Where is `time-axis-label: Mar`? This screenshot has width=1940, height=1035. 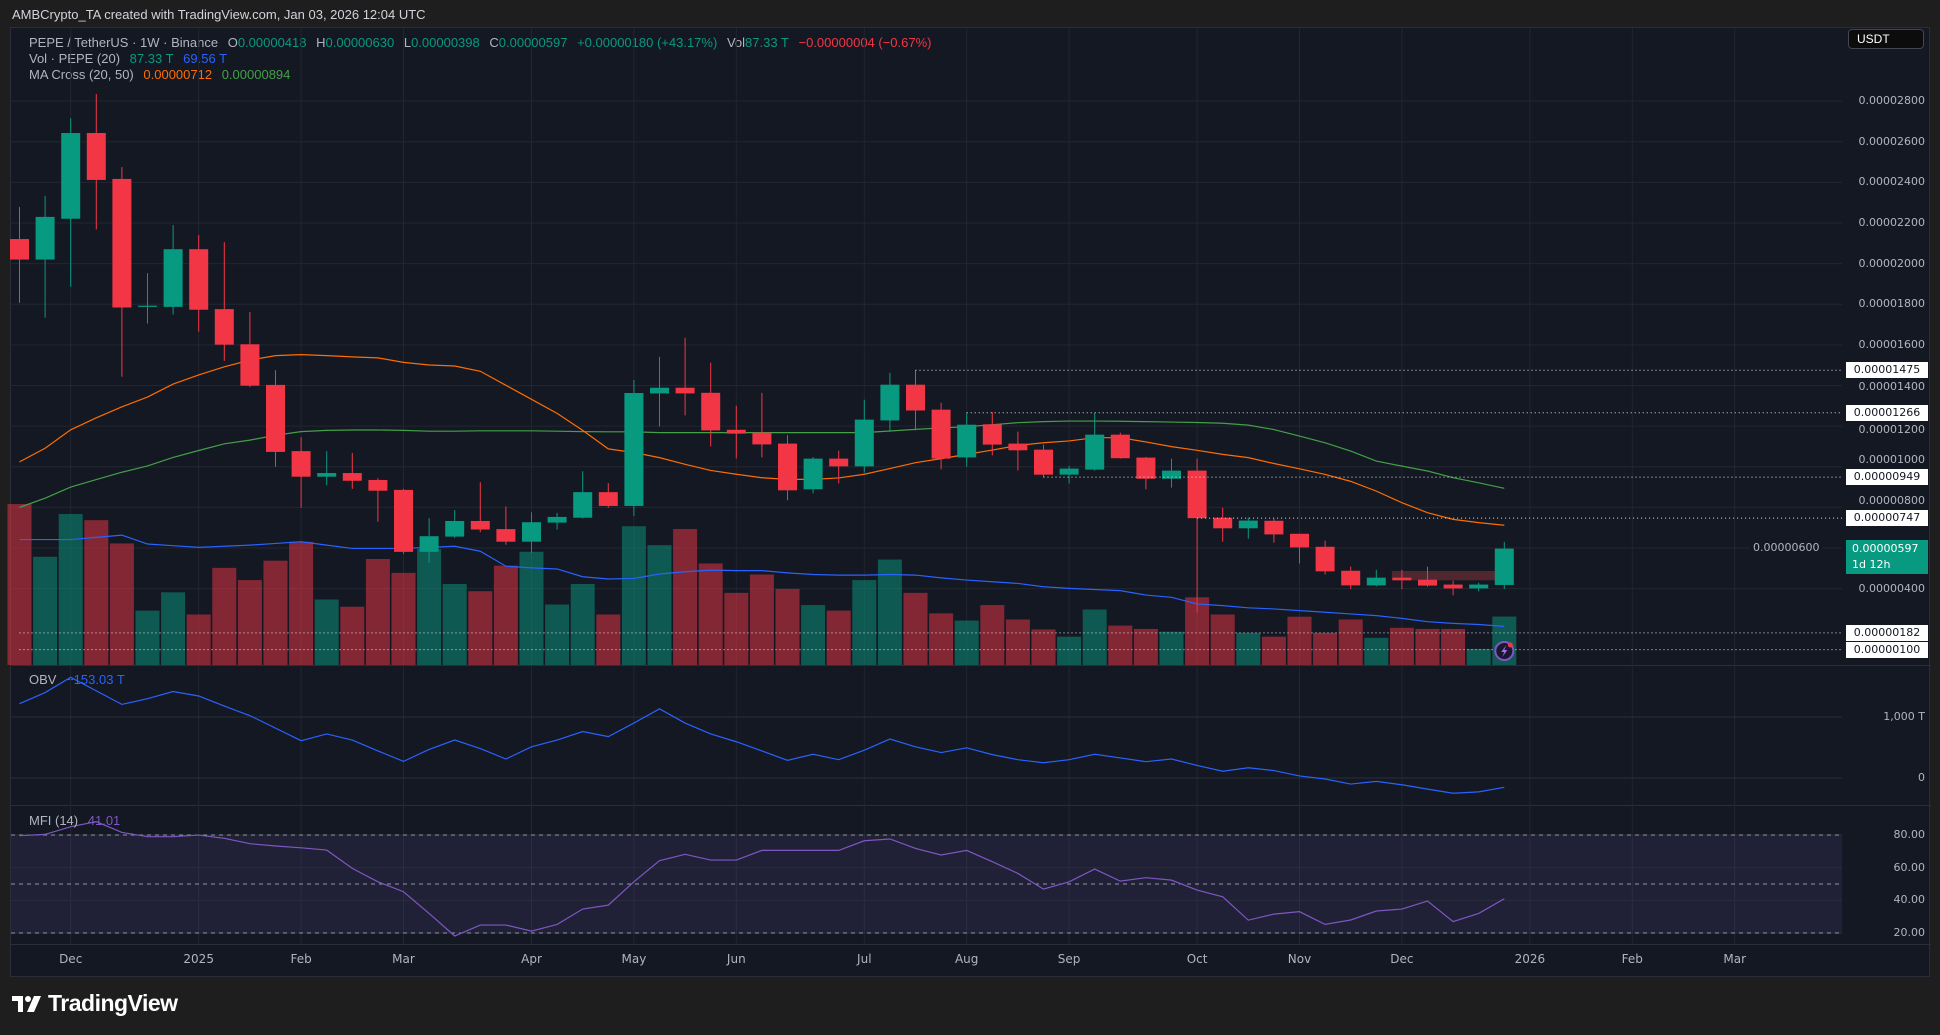 time-axis-label: Mar is located at coordinates (403, 959).